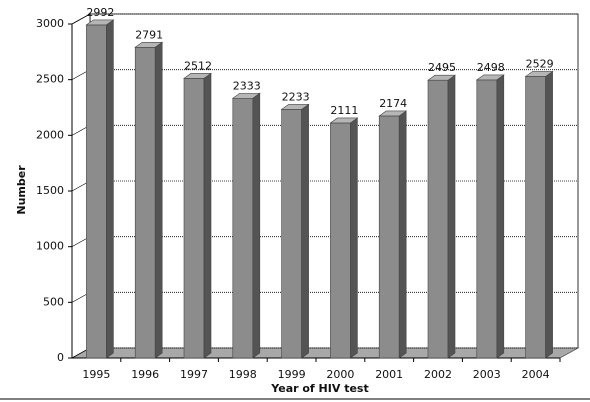  What do you see at coordinates (389, 374) in the screenshot?
I see `x-tick-label: 2001` at bounding box center [389, 374].